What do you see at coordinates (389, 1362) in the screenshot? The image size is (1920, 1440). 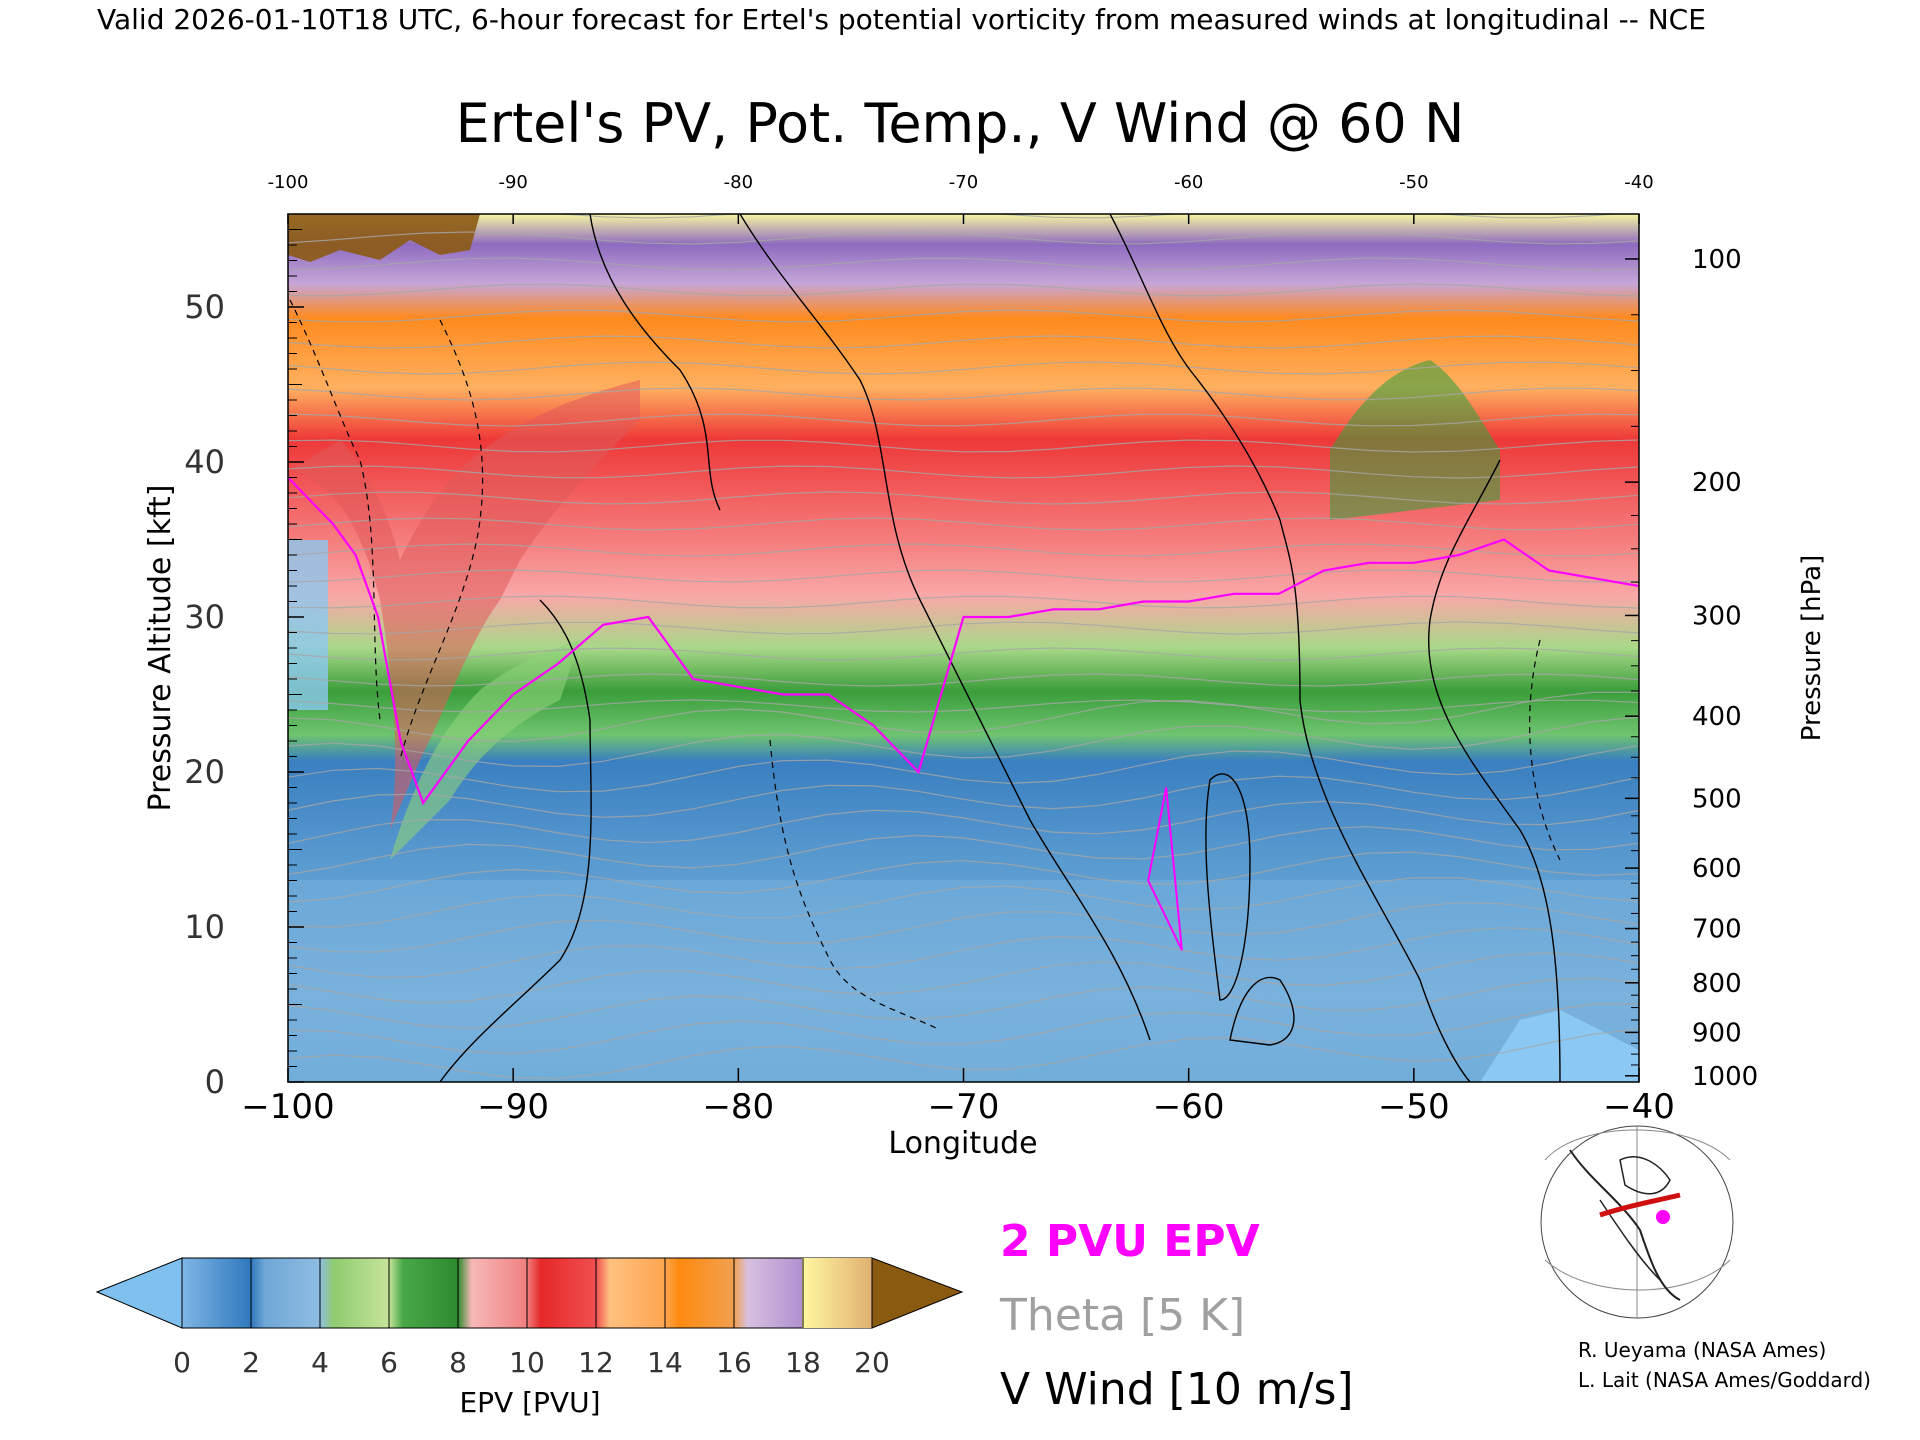 I see `colorbar-tick-label: 6` at bounding box center [389, 1362].